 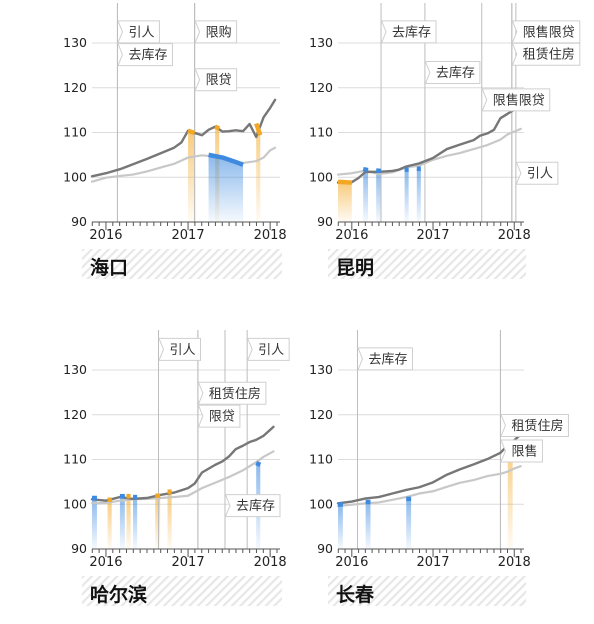 I want to click on city-strip-harbin: 哈尔滨, so click(x=182, y=591).